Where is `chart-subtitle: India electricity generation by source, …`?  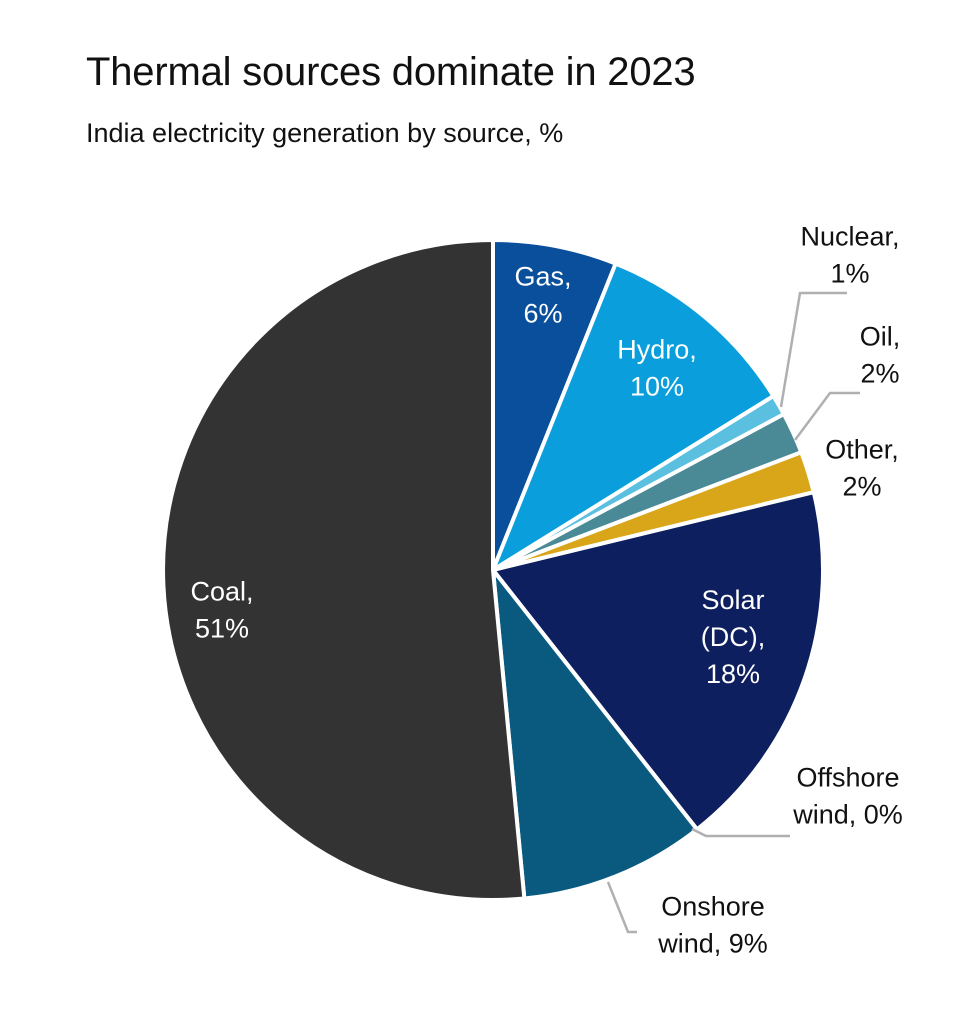 chart-subtitle: India electricity generation by source, … is located at coordinates (325, 133).